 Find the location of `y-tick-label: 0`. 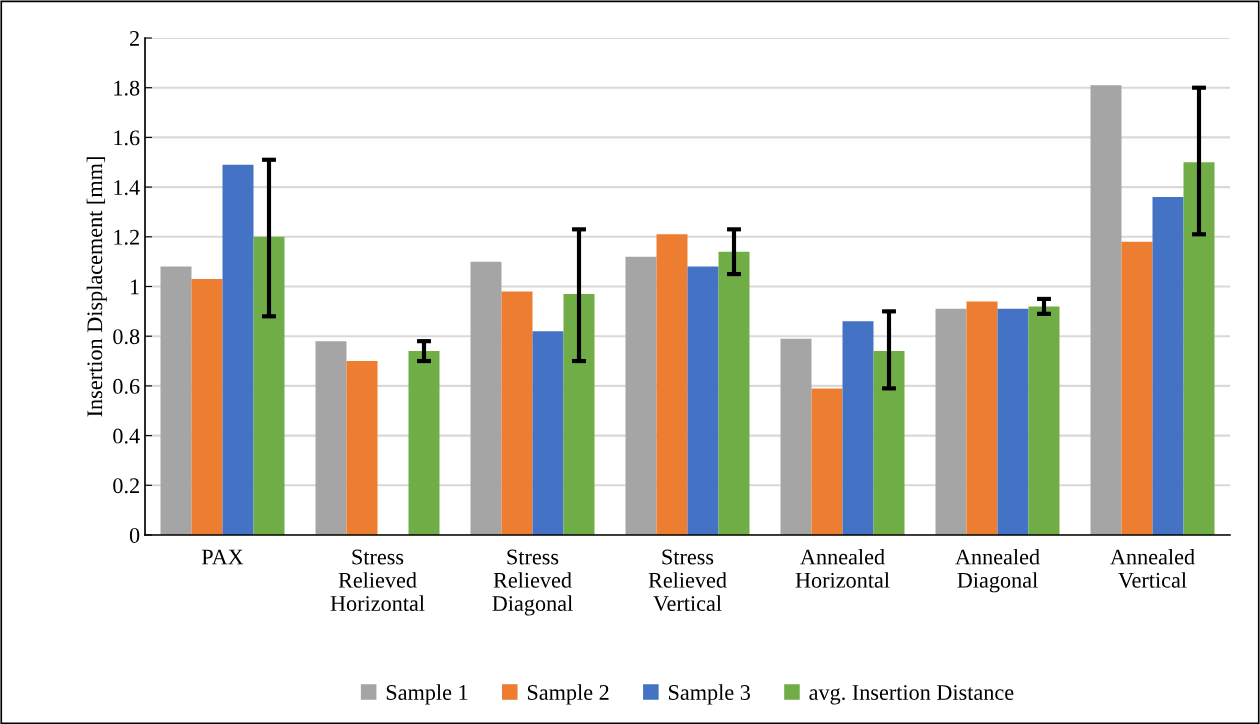

y-tick-label: 0 is located at coordinates (134, 535).